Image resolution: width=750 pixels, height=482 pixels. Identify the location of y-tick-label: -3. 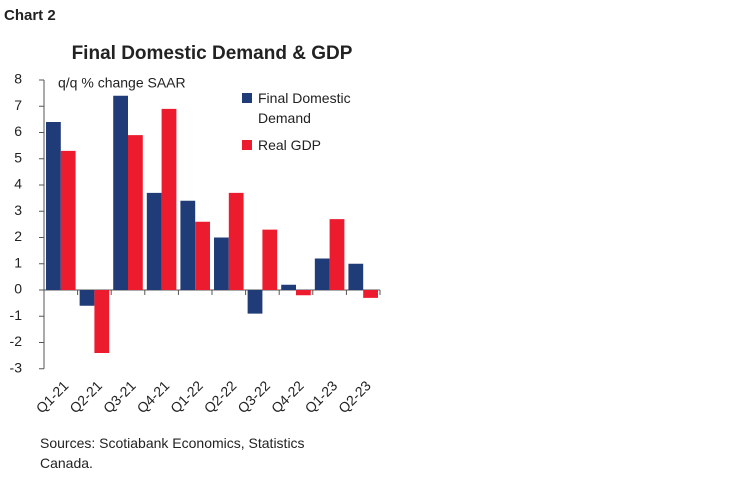
(16, 367).